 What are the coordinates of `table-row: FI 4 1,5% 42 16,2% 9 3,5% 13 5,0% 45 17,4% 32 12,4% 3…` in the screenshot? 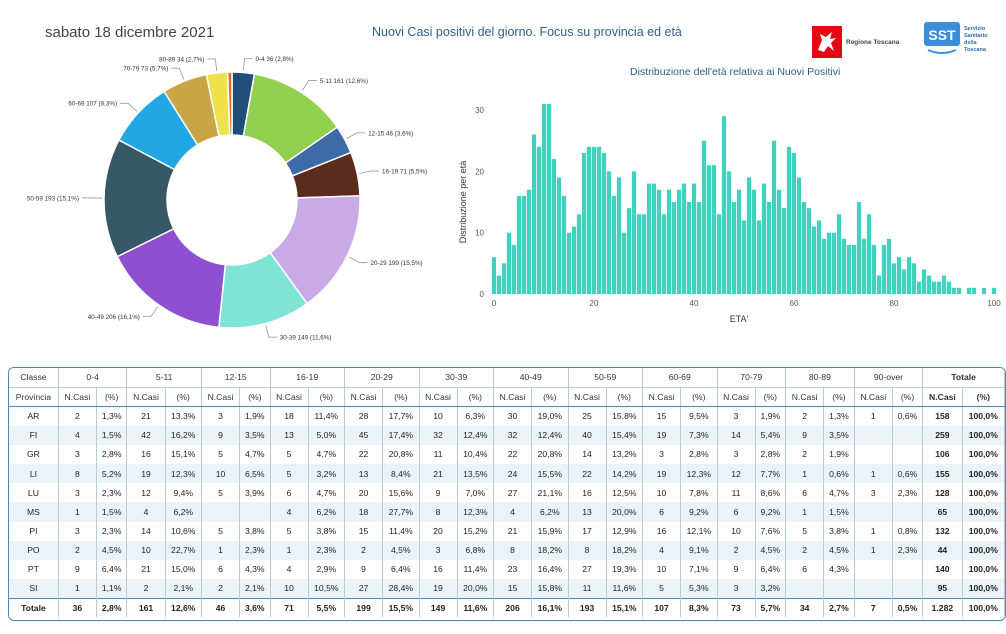 It's located at (507, 435).